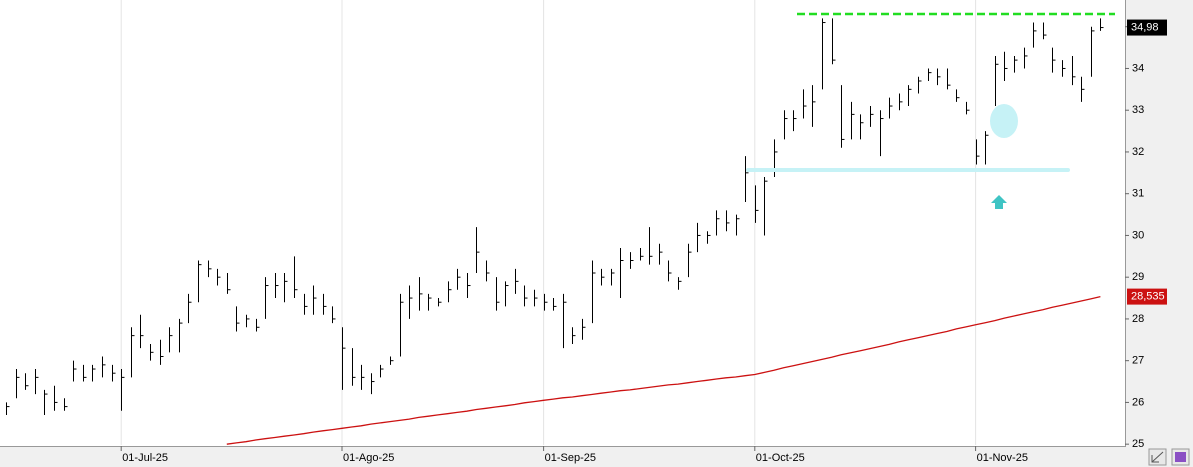 The height and width of the screenshot is (467, 1193). I want to click on x-tick-label: 01-Oct-25, so click(780, 458).